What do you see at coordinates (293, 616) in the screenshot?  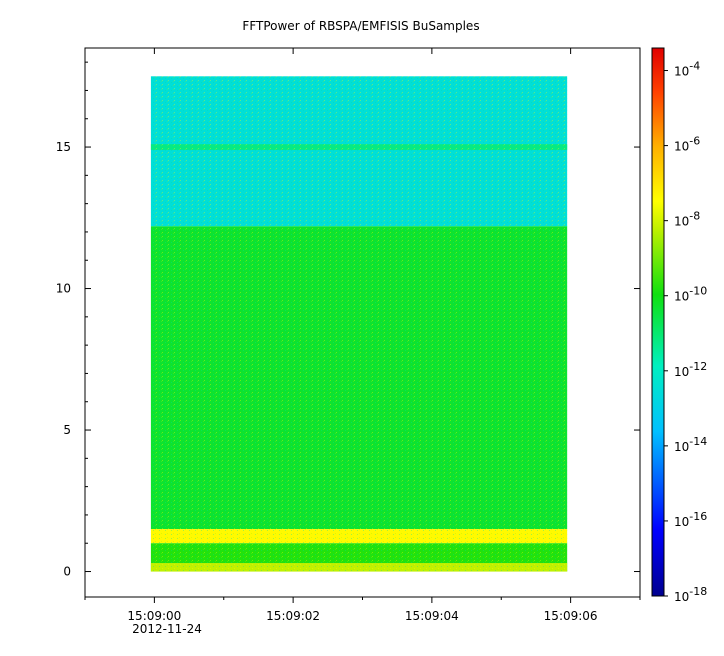 I see `x-tick-label: 15:09:02` at bounding box center [293, 616].